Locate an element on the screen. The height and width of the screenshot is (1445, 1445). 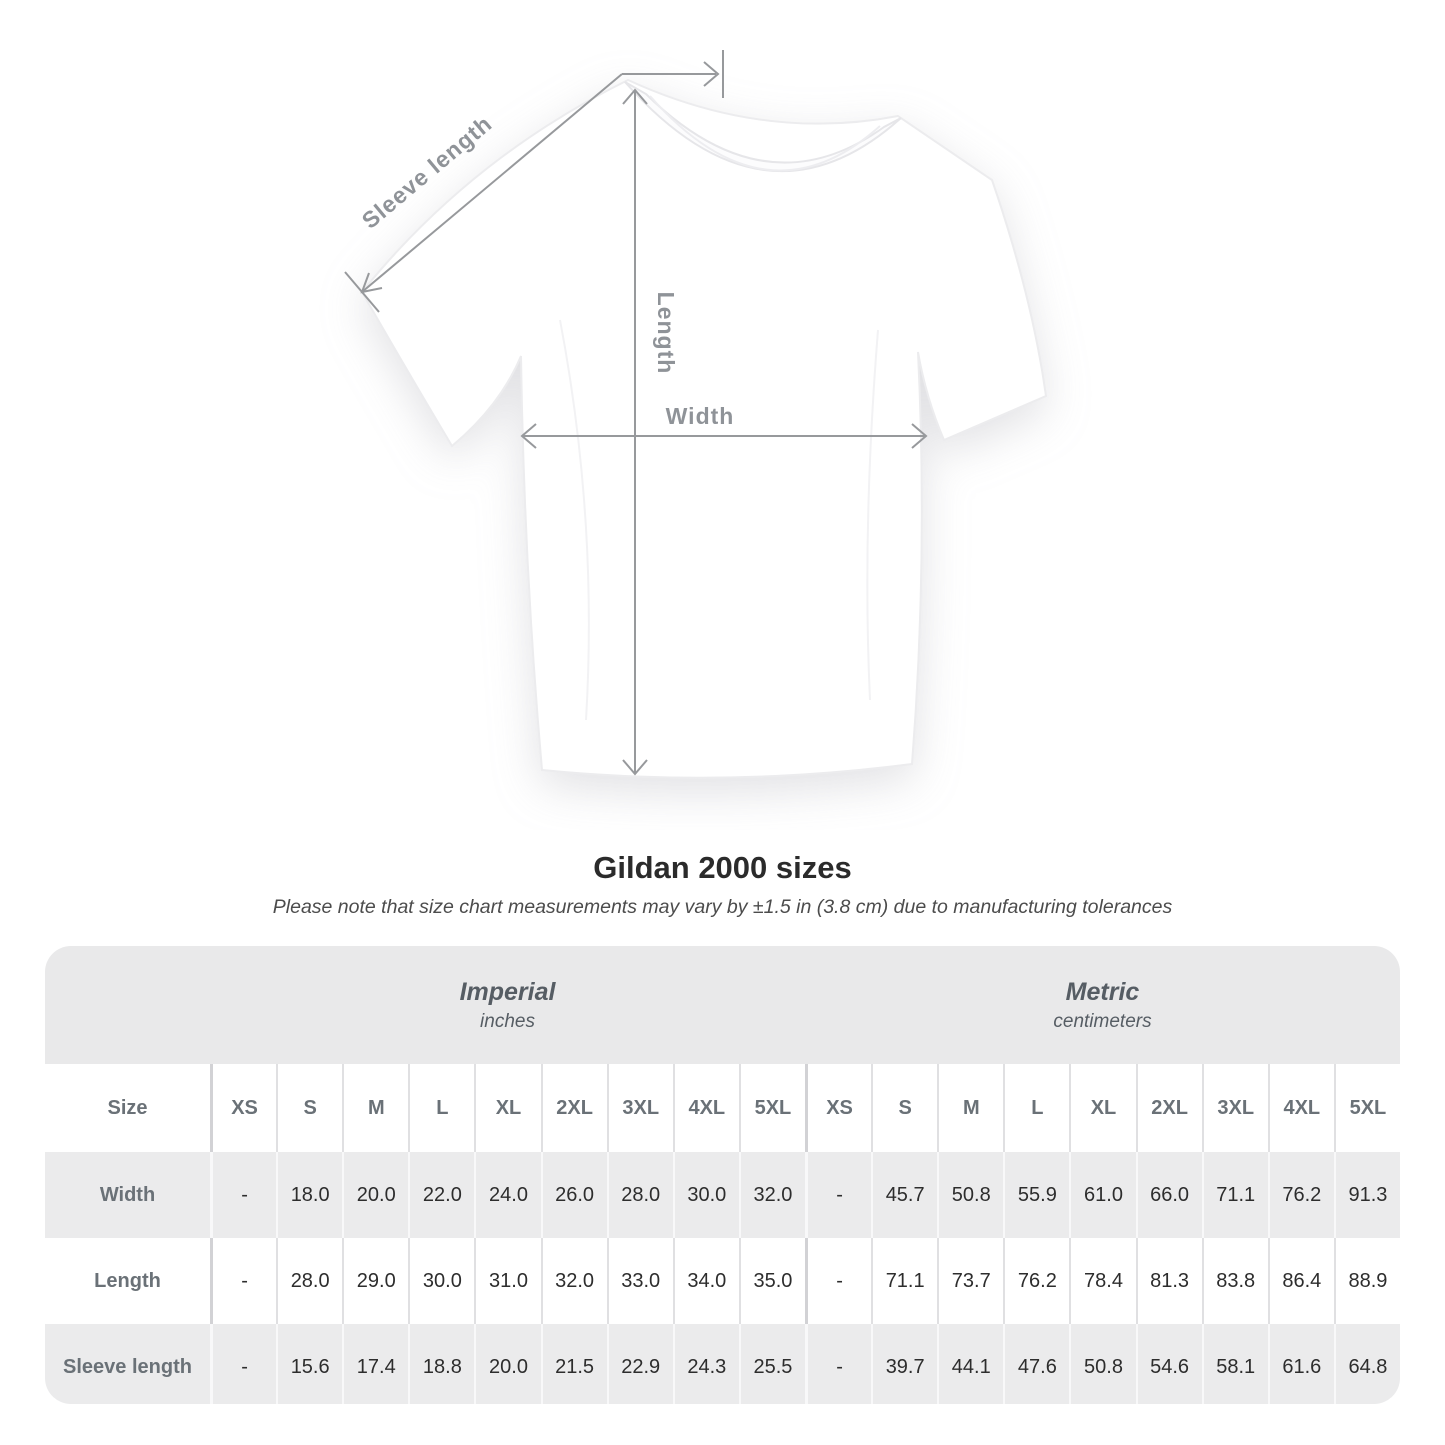
sleeve-metric-m: 44.1 is located at coordinates (970, 1364).